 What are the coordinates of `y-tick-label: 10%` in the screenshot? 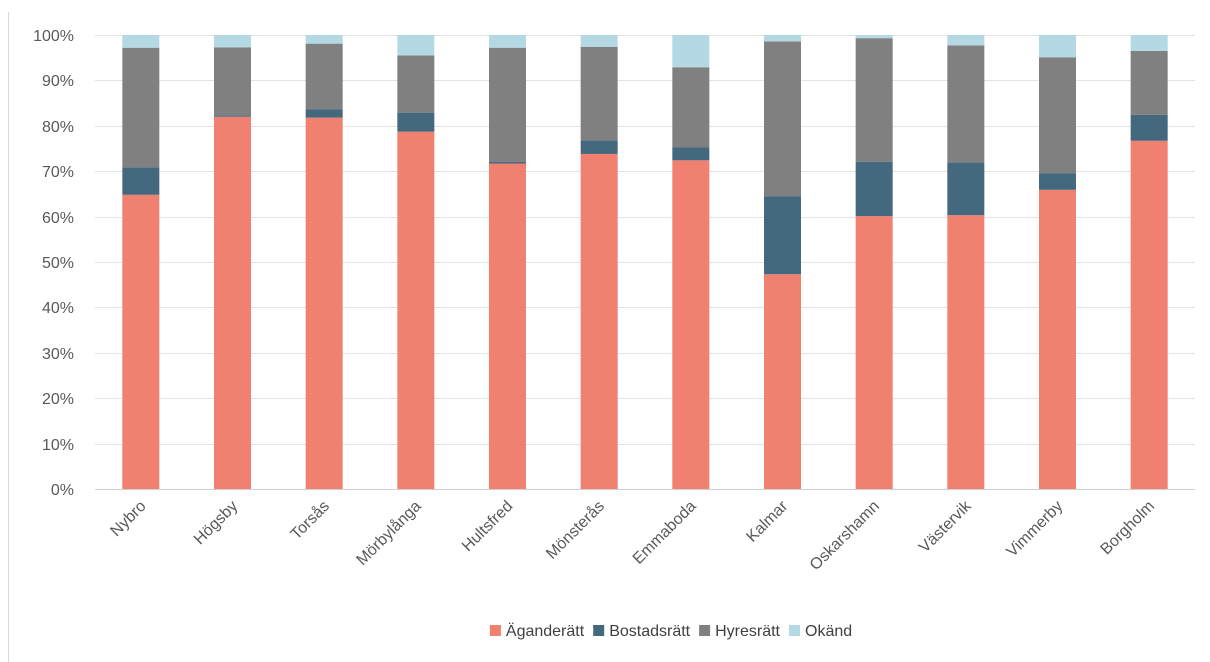 It's located at (58, 445).